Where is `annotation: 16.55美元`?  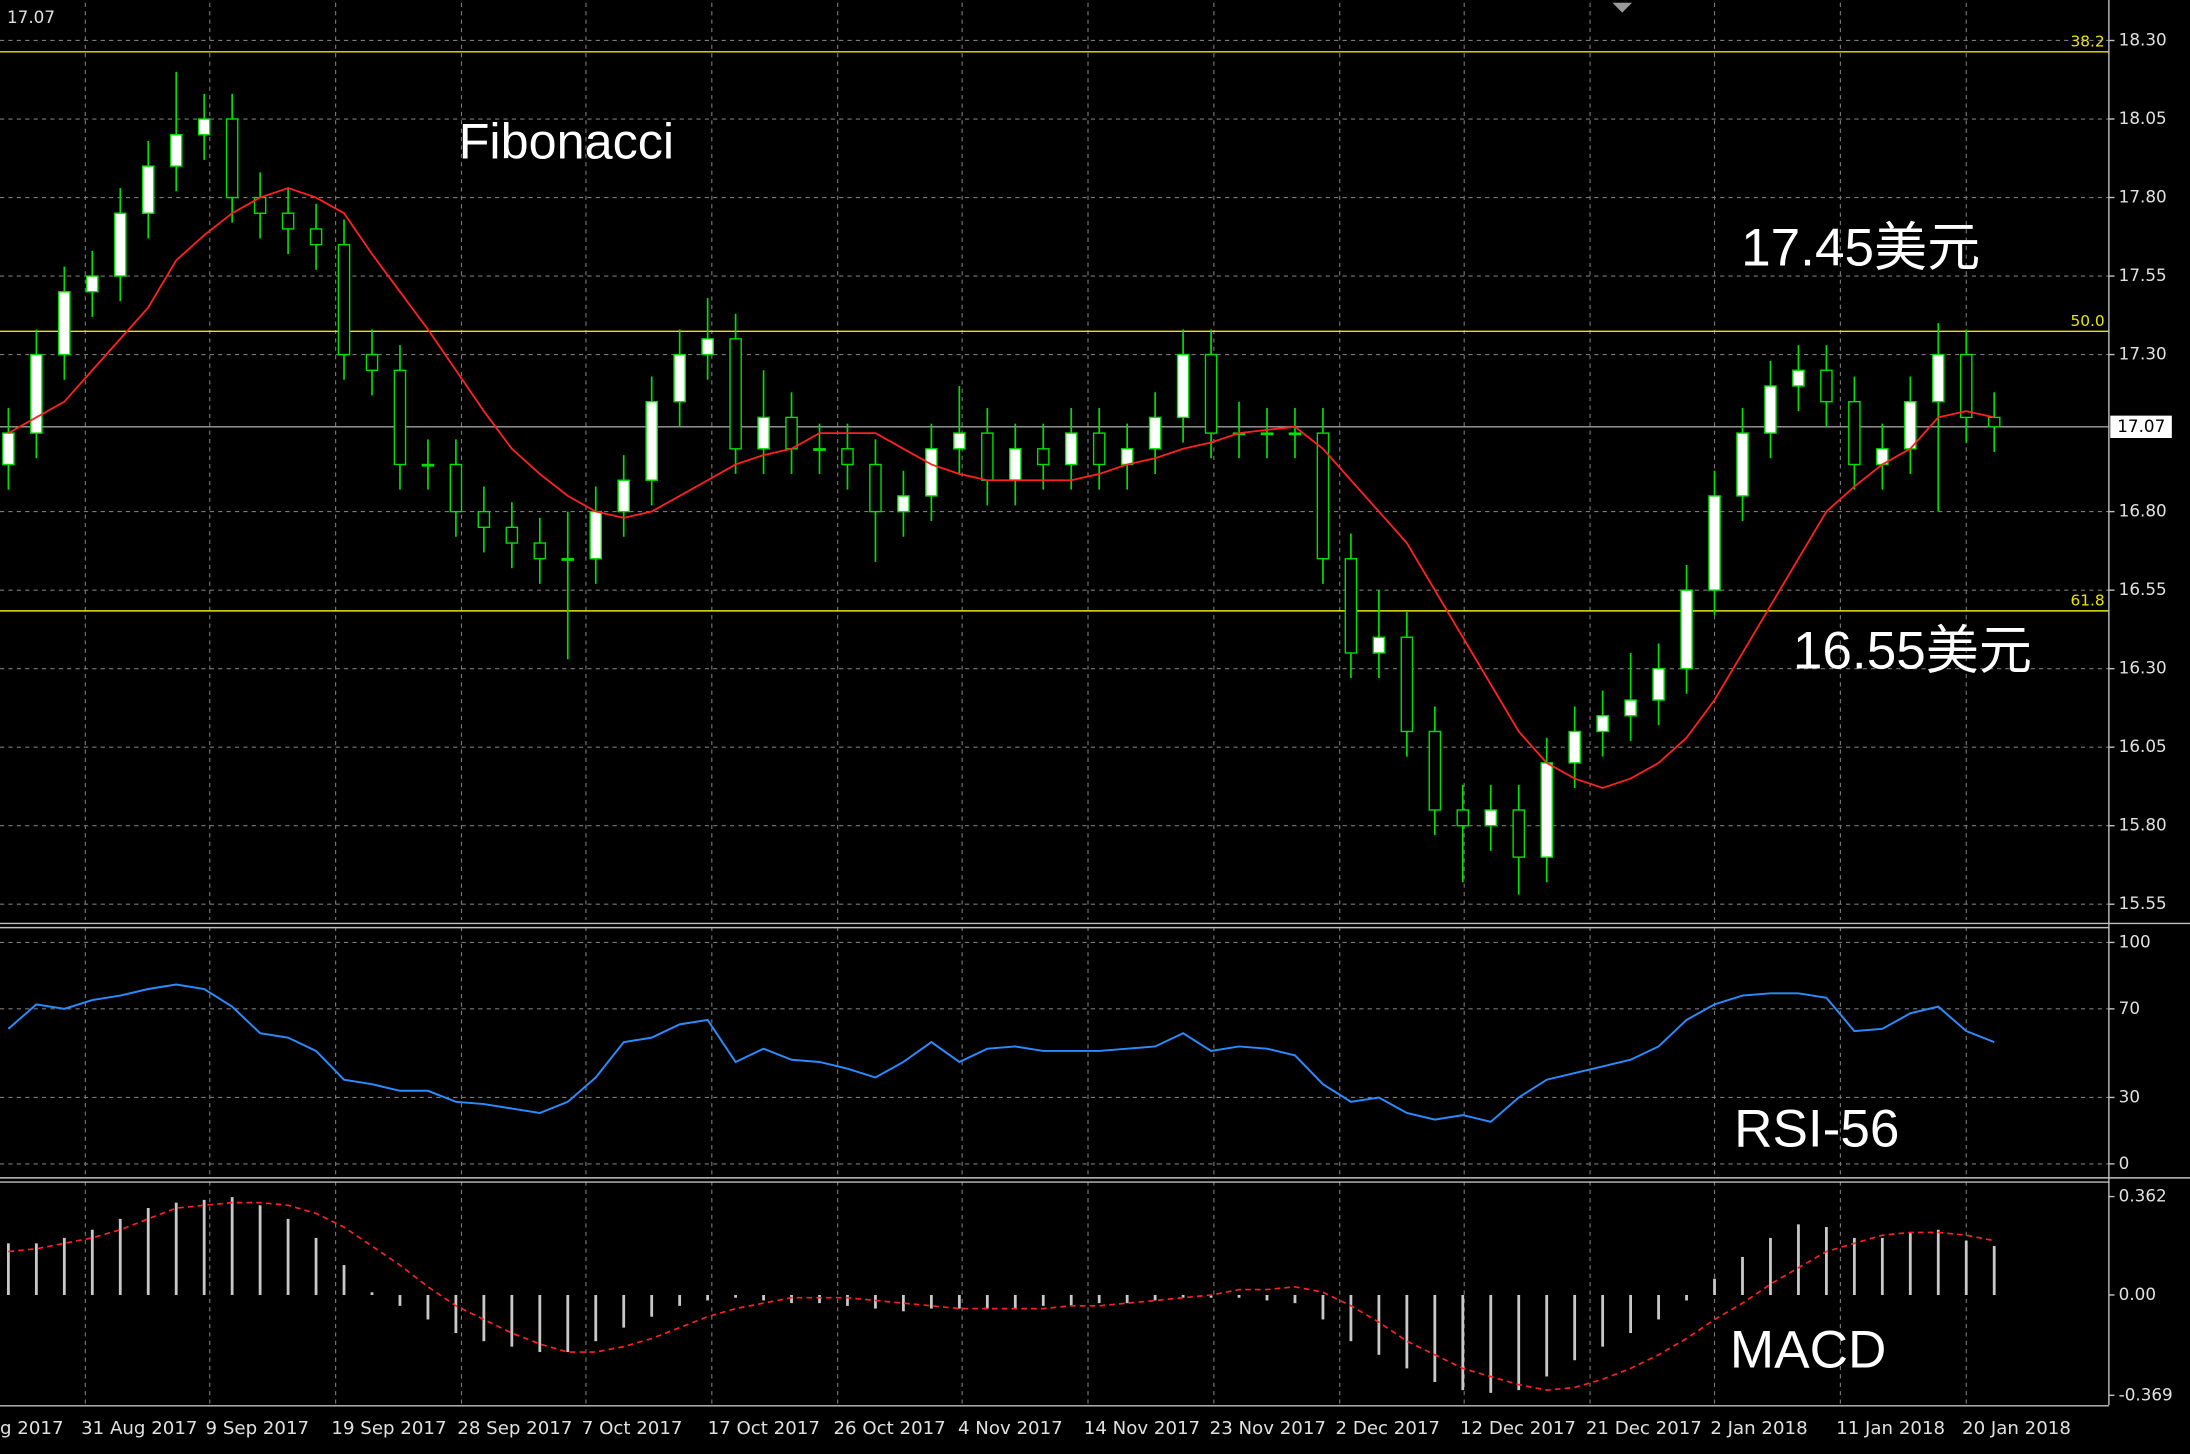
annotation: 16.55美元 is located at coordinates (1912, 650).